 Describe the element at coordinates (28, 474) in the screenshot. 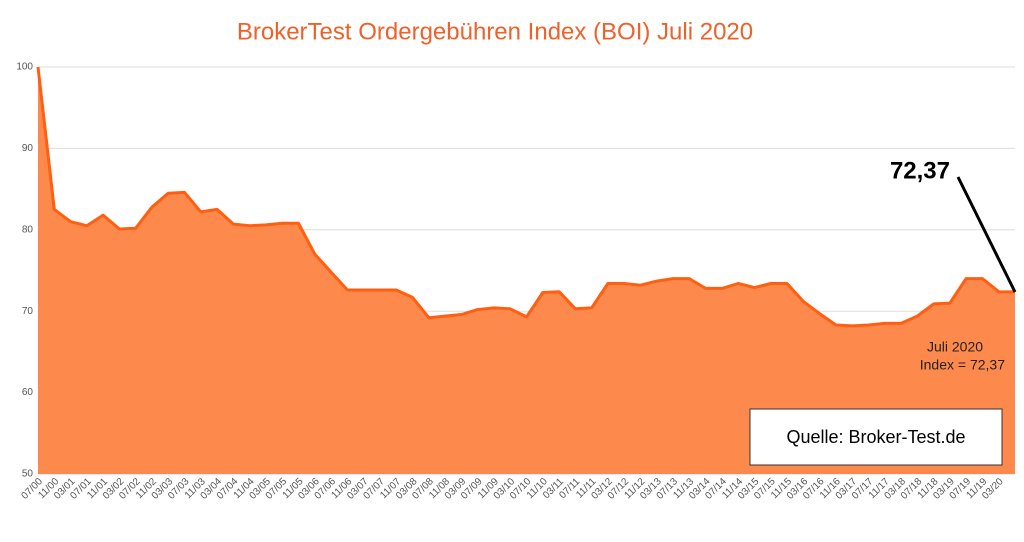

I see `y-tick-label: 50` at that location.